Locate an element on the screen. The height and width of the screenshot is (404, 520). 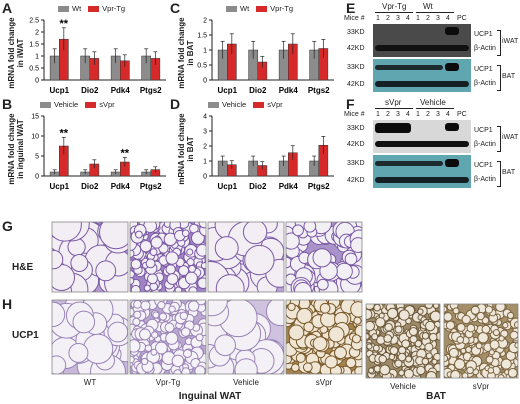
ucp1-image-vehicle is located at coordinates (246, 337).